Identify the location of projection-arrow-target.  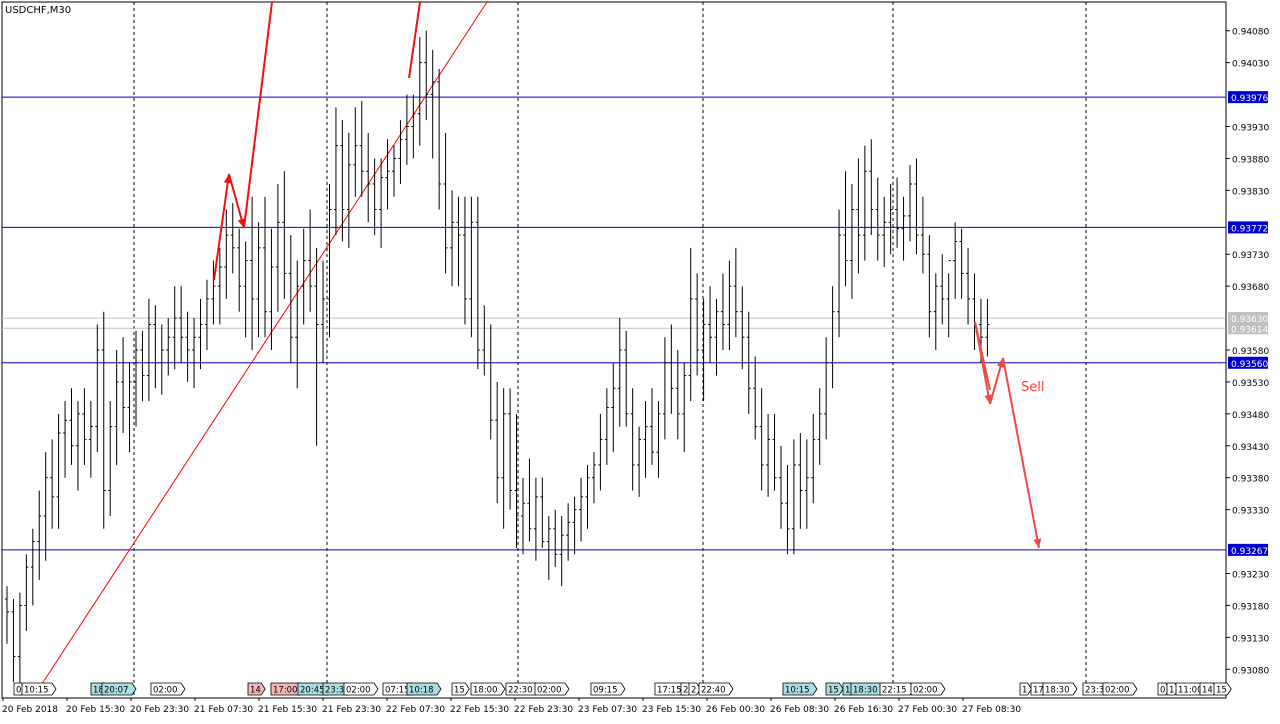
(1022, 453).